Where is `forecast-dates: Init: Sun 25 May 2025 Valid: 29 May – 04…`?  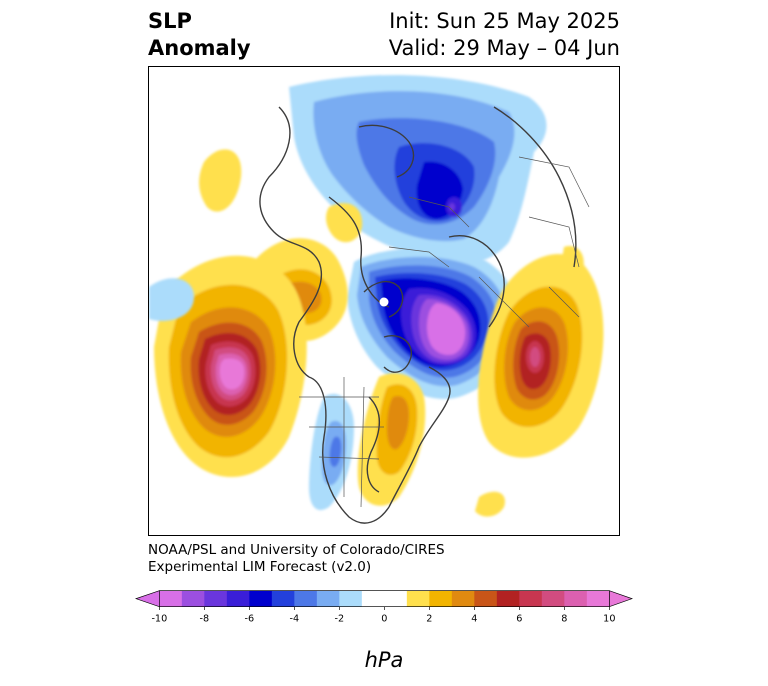
forecast-dates: Init: Sun 25 May 2025 Valid: 29 May – 04… is located at coordinates (504, 35).